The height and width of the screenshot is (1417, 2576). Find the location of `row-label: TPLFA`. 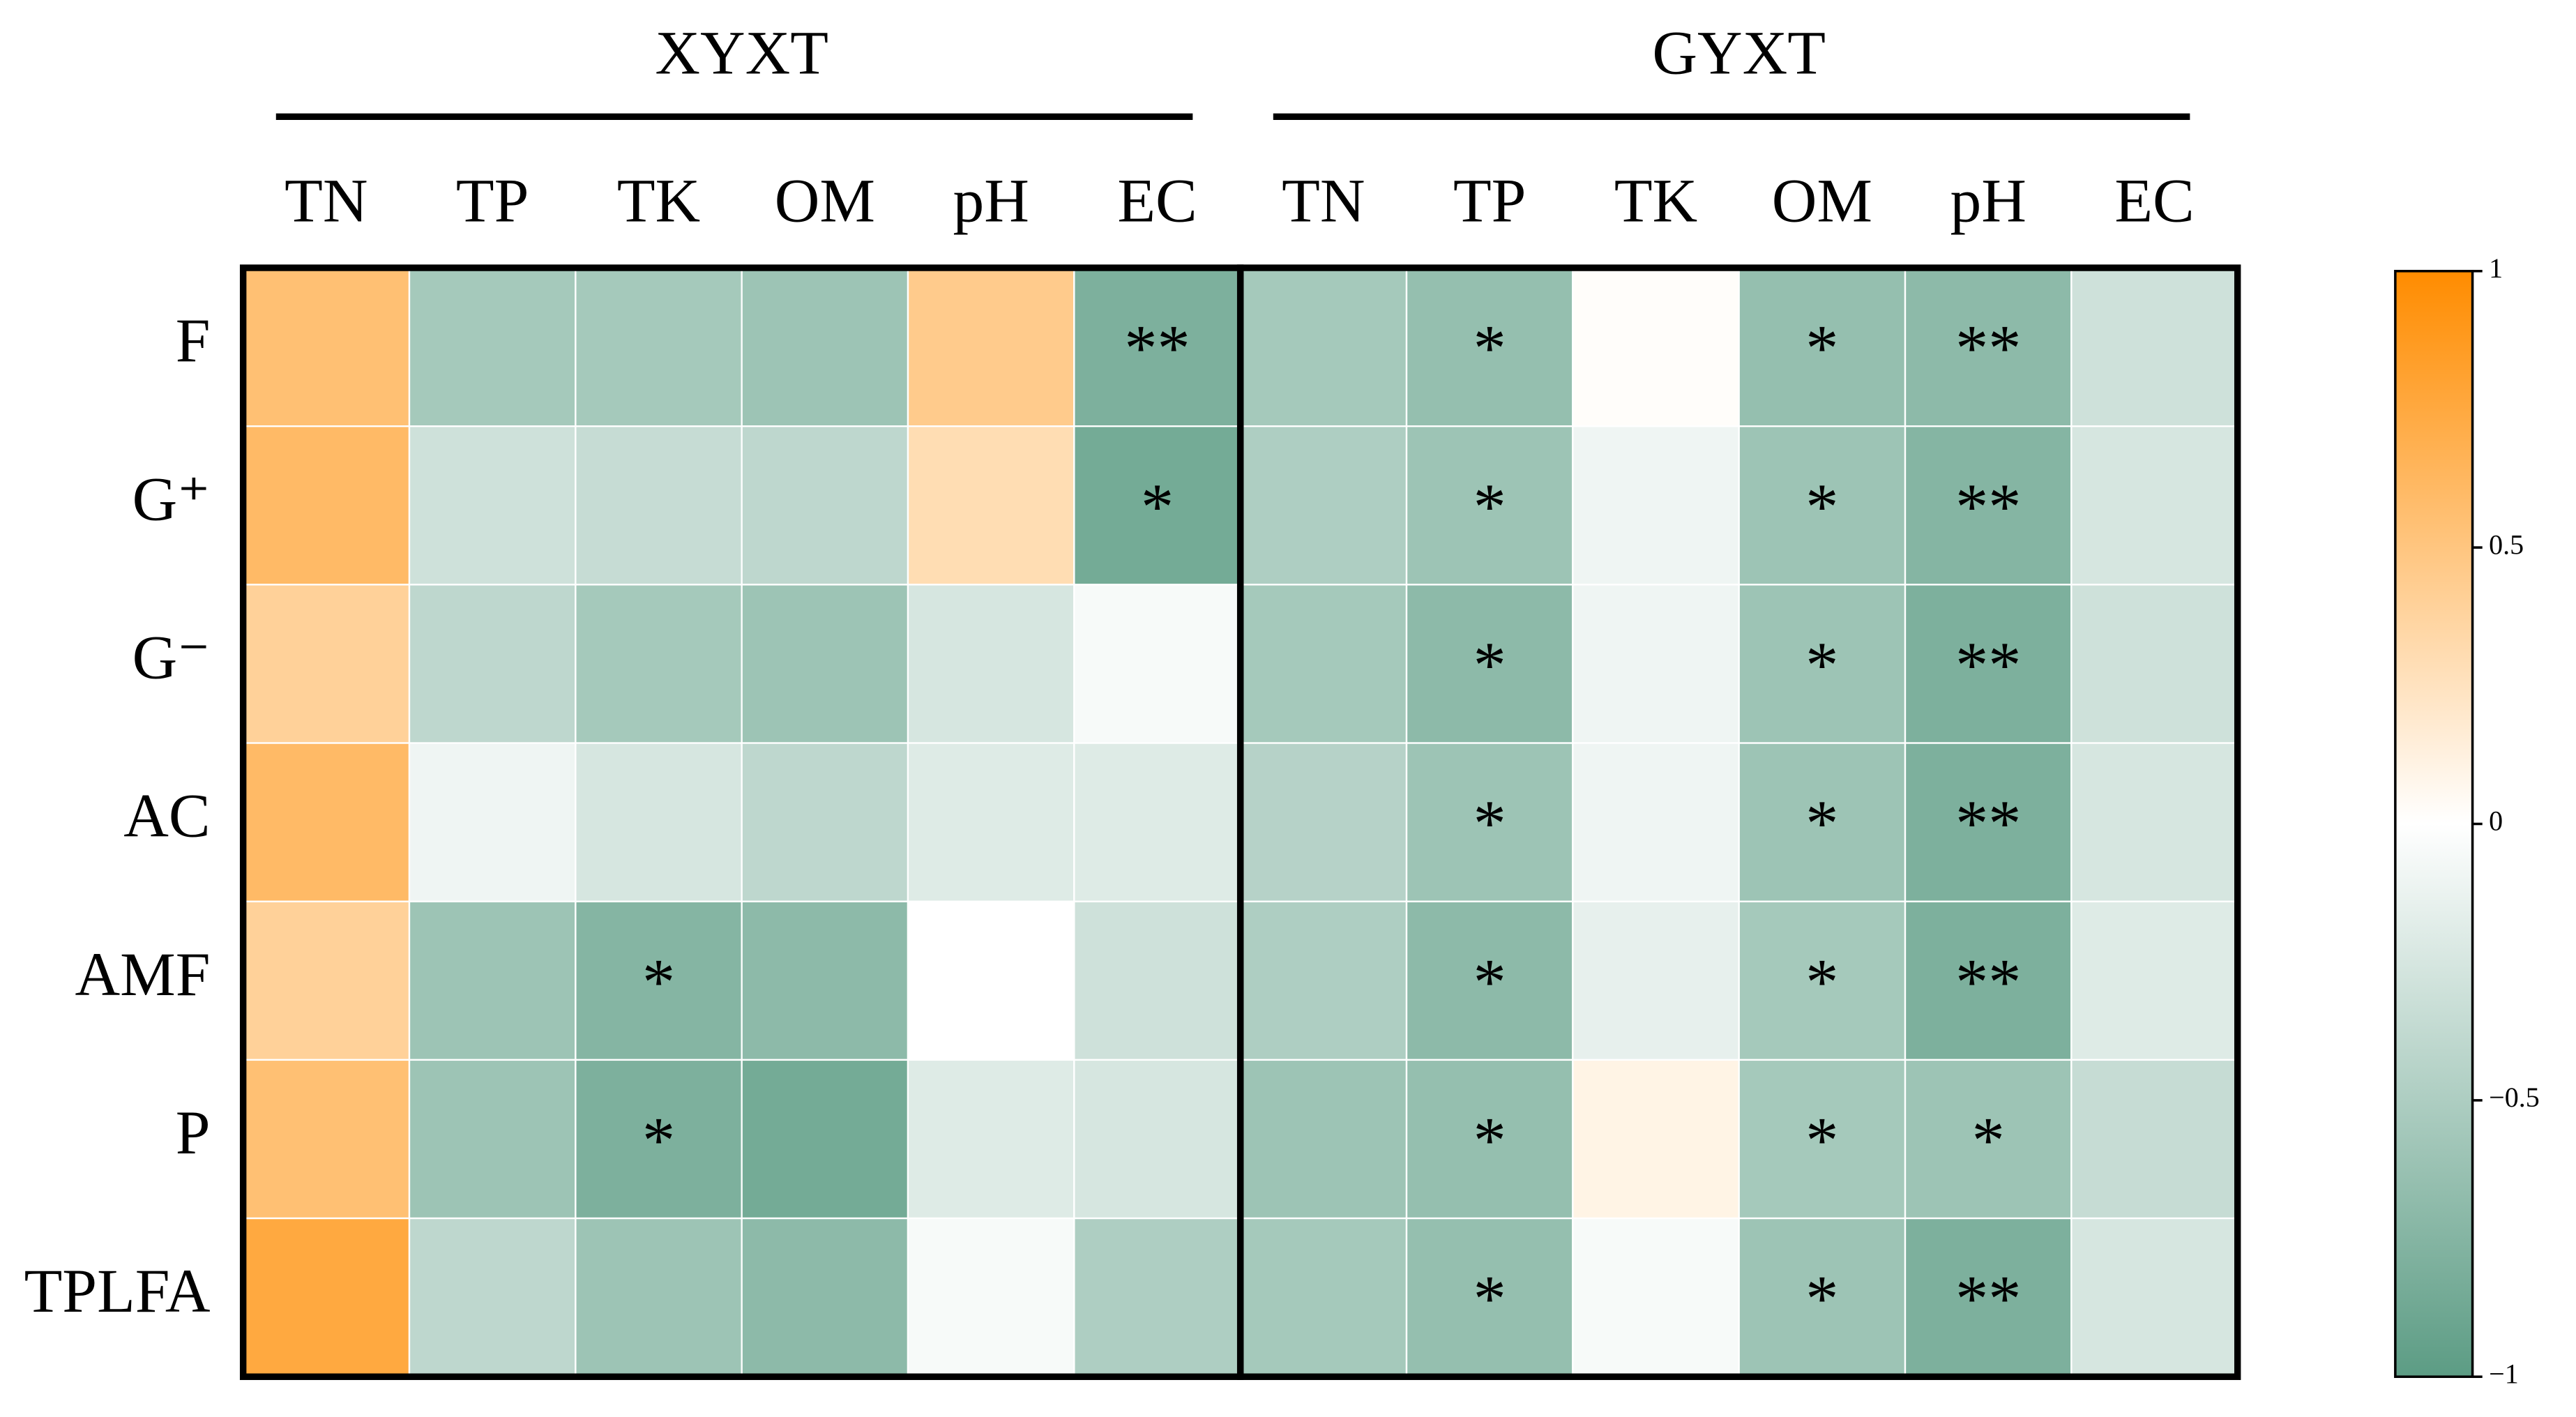

row-label: TPLFA is located at coordinates (117, 1291).